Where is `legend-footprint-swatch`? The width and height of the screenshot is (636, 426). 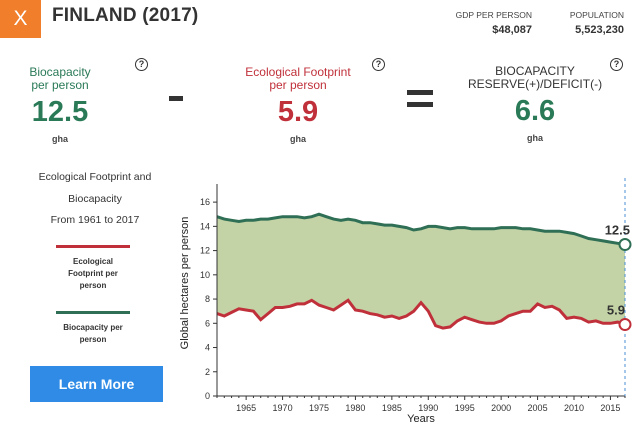
legend-footprint-swatch is located at coordinates (93, 246).